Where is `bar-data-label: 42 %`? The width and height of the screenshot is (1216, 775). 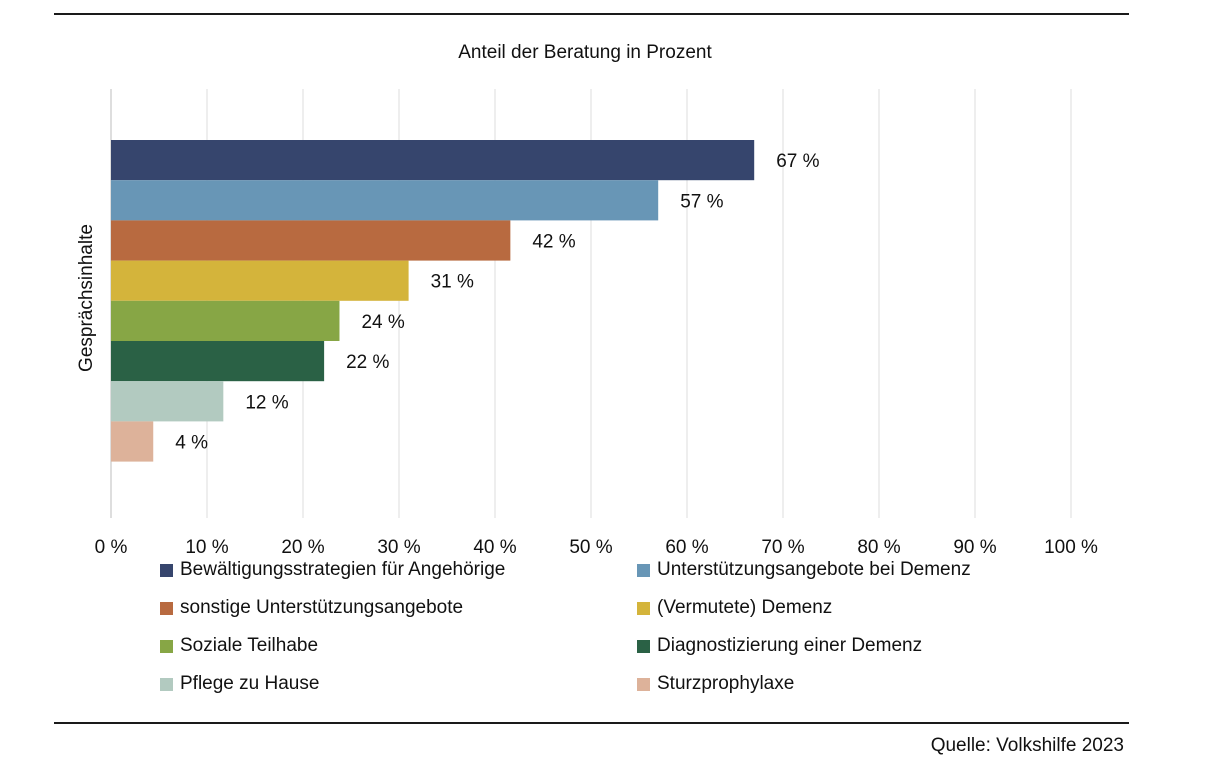 bar-data-label: 42 % is located at coordinates (553, 242).